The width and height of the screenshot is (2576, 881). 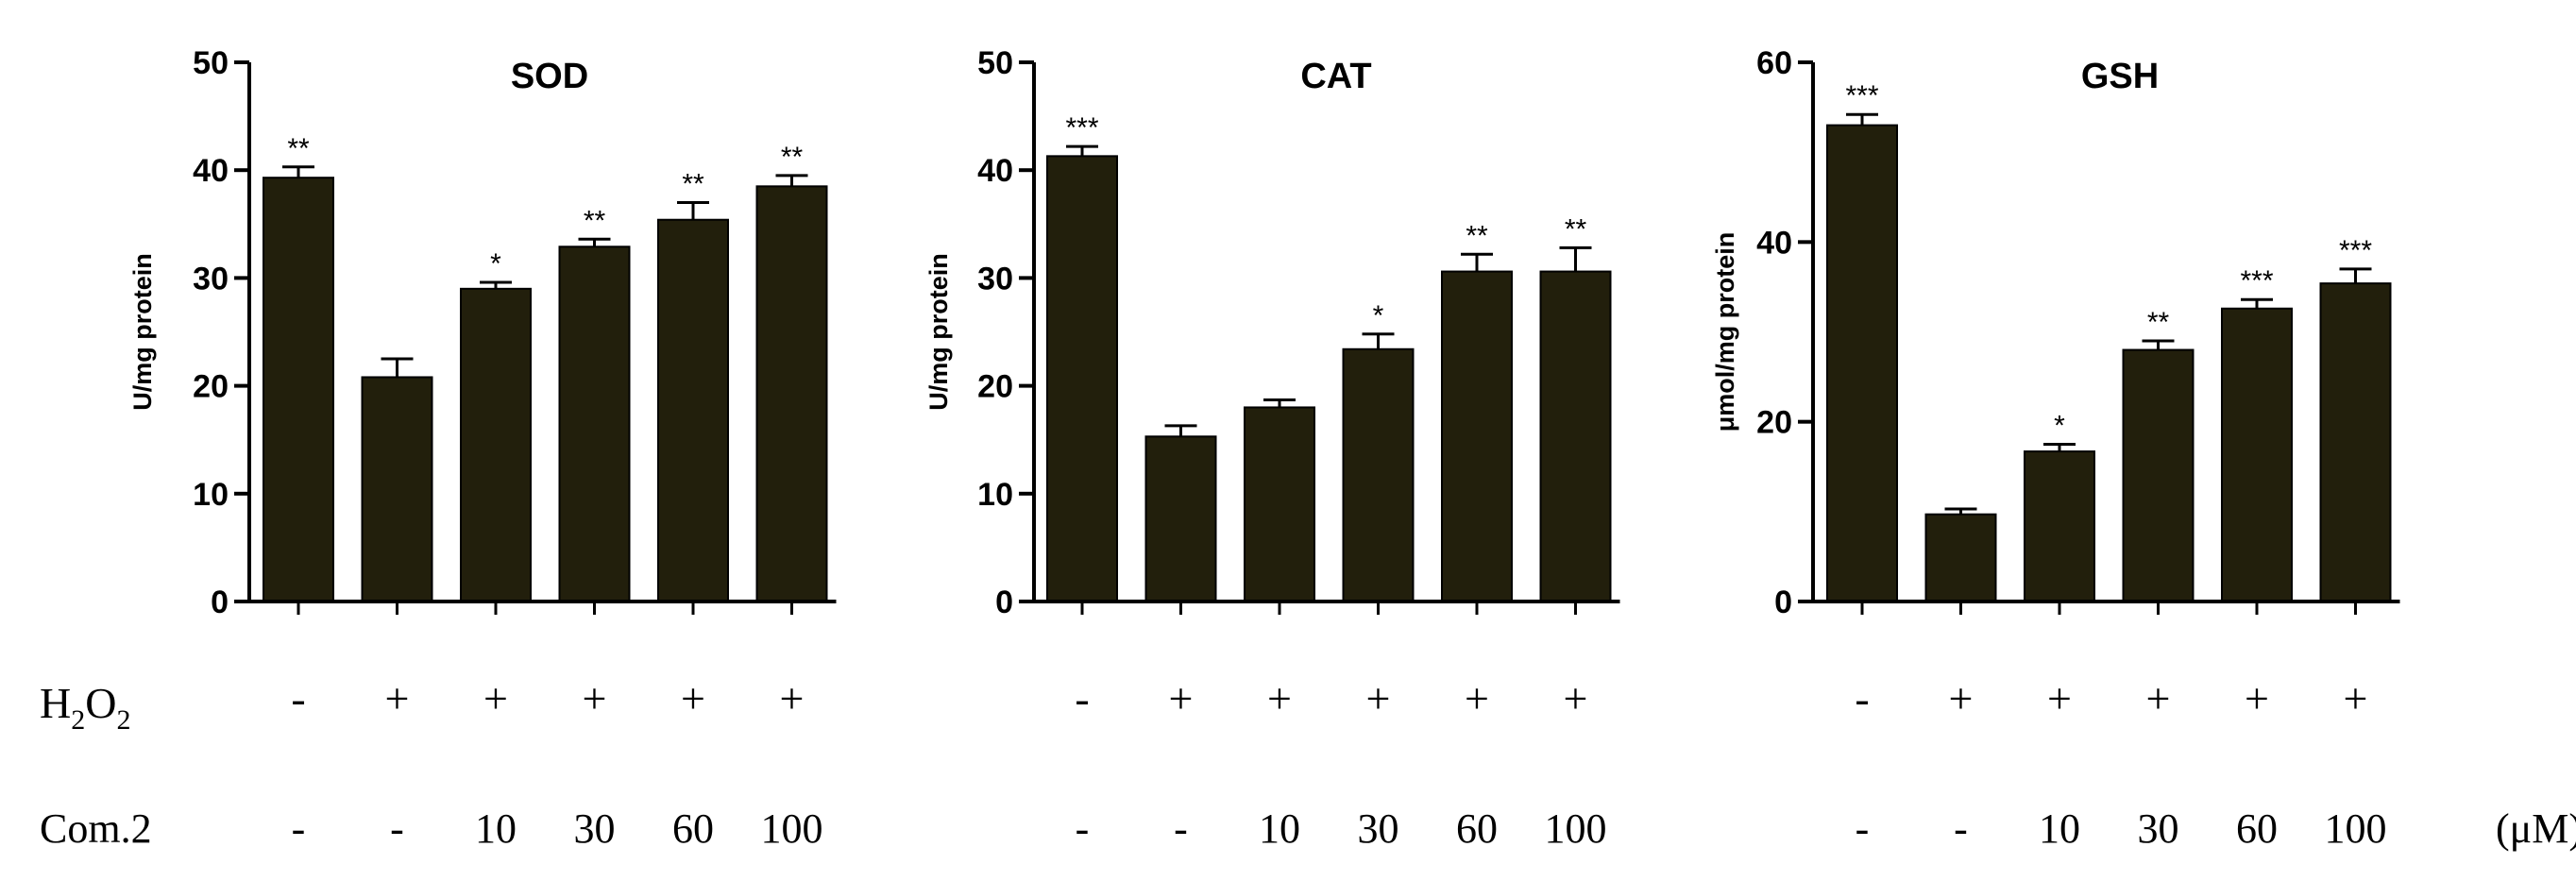 I want to click on chart-title: CAT, so click(x=1335, y=77).